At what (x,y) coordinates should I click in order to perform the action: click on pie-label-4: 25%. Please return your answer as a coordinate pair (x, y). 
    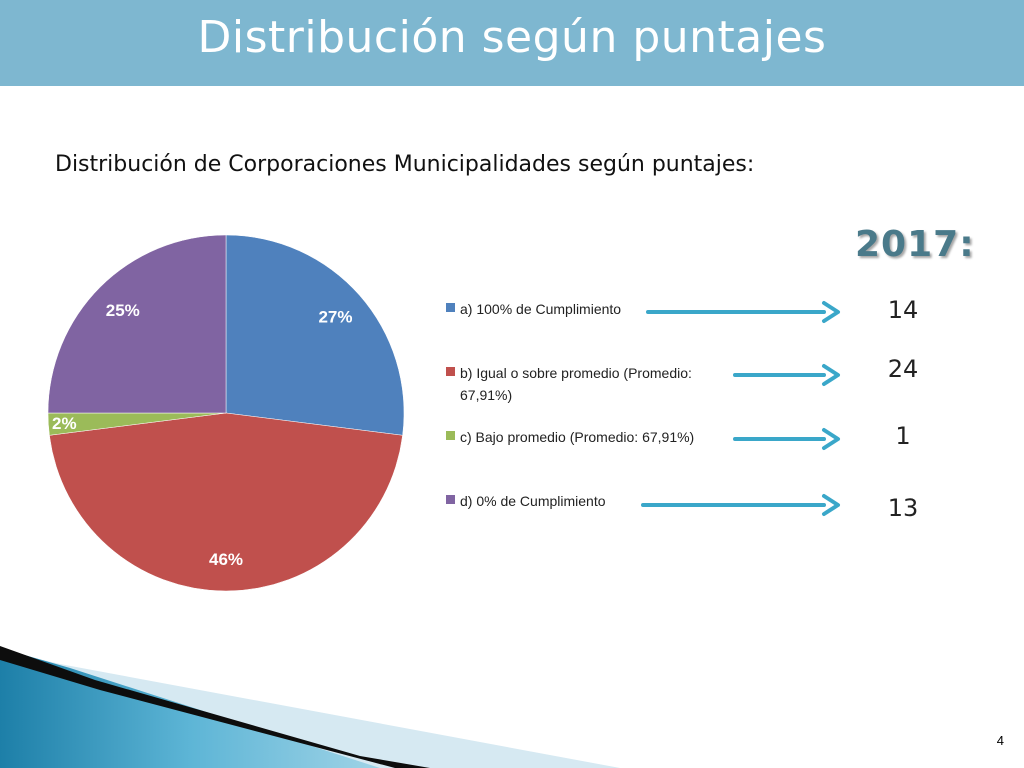
    Looking at the image, I should click on (123, 310).